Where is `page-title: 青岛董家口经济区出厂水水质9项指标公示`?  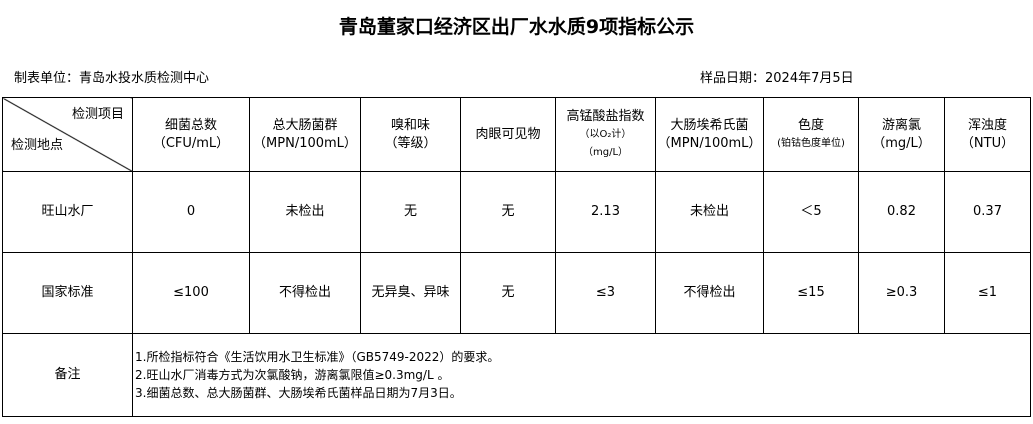
page-title: 青岛董家口经济区出厂水水质9项指标公示 is located at coordinates (516, 27).